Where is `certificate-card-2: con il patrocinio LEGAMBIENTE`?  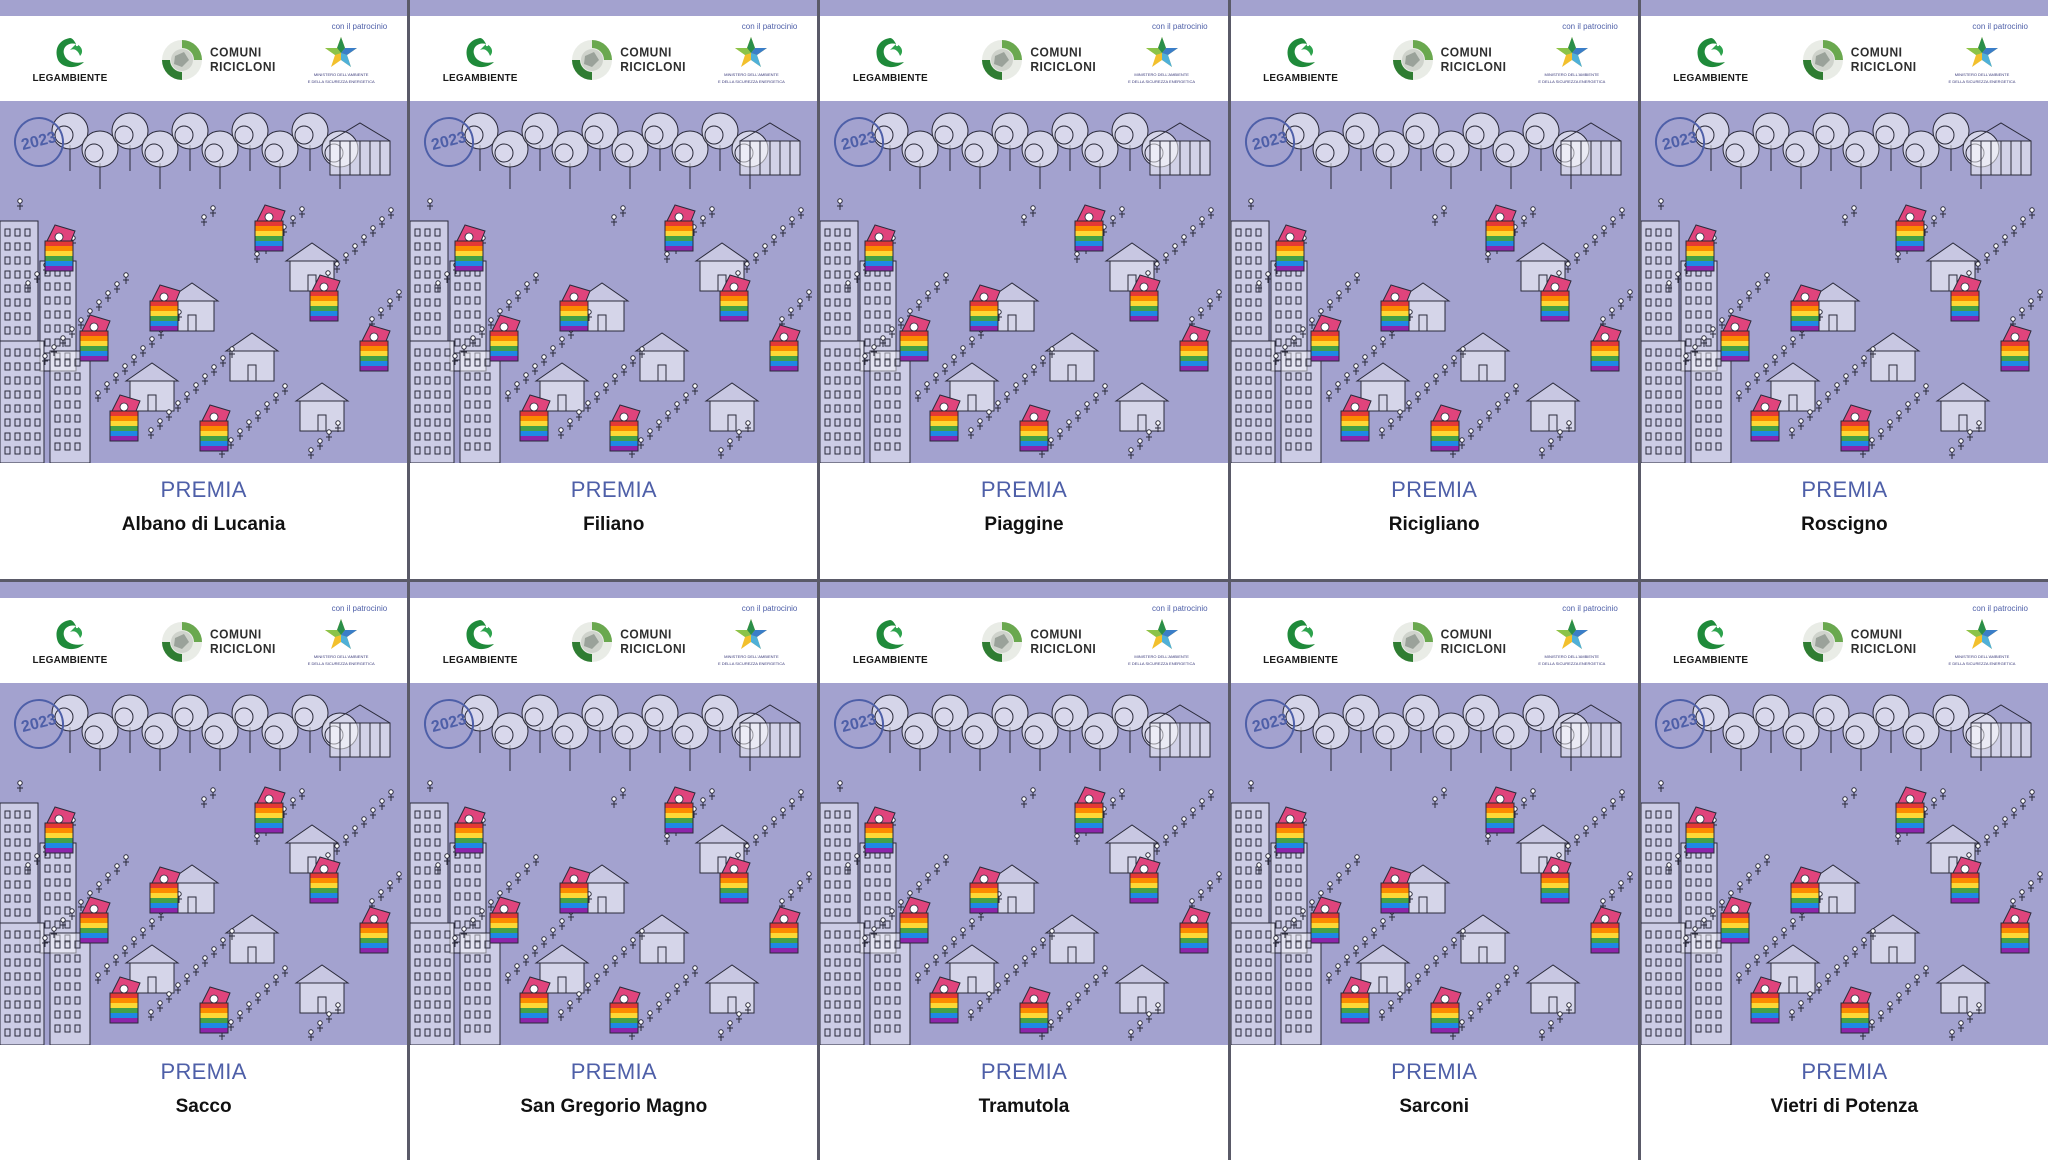
certificate-card-2: con il patrocinio LEGAMBIENTE is located at coordinates (614, 289).